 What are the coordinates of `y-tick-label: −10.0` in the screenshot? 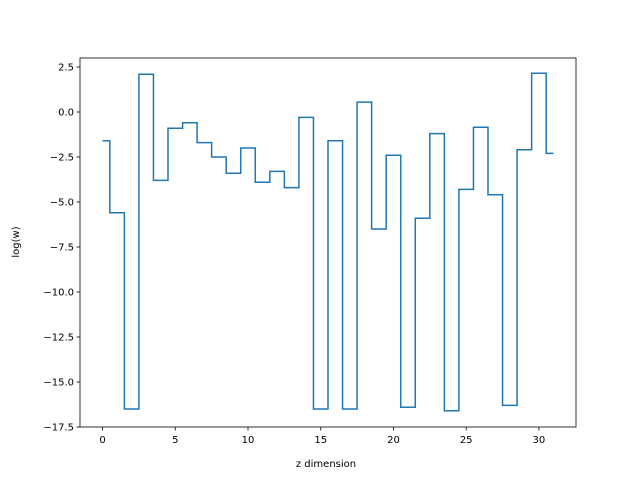 It's located at (58, 293).